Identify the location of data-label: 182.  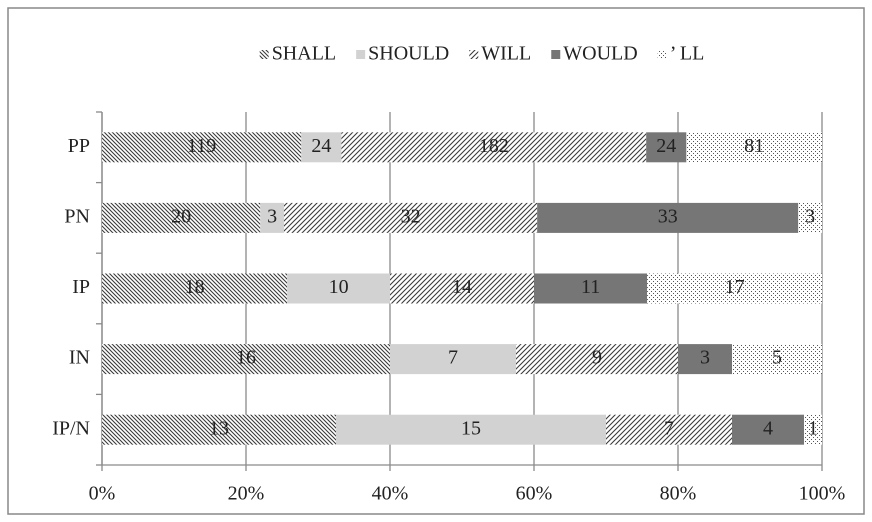
(494, 146).